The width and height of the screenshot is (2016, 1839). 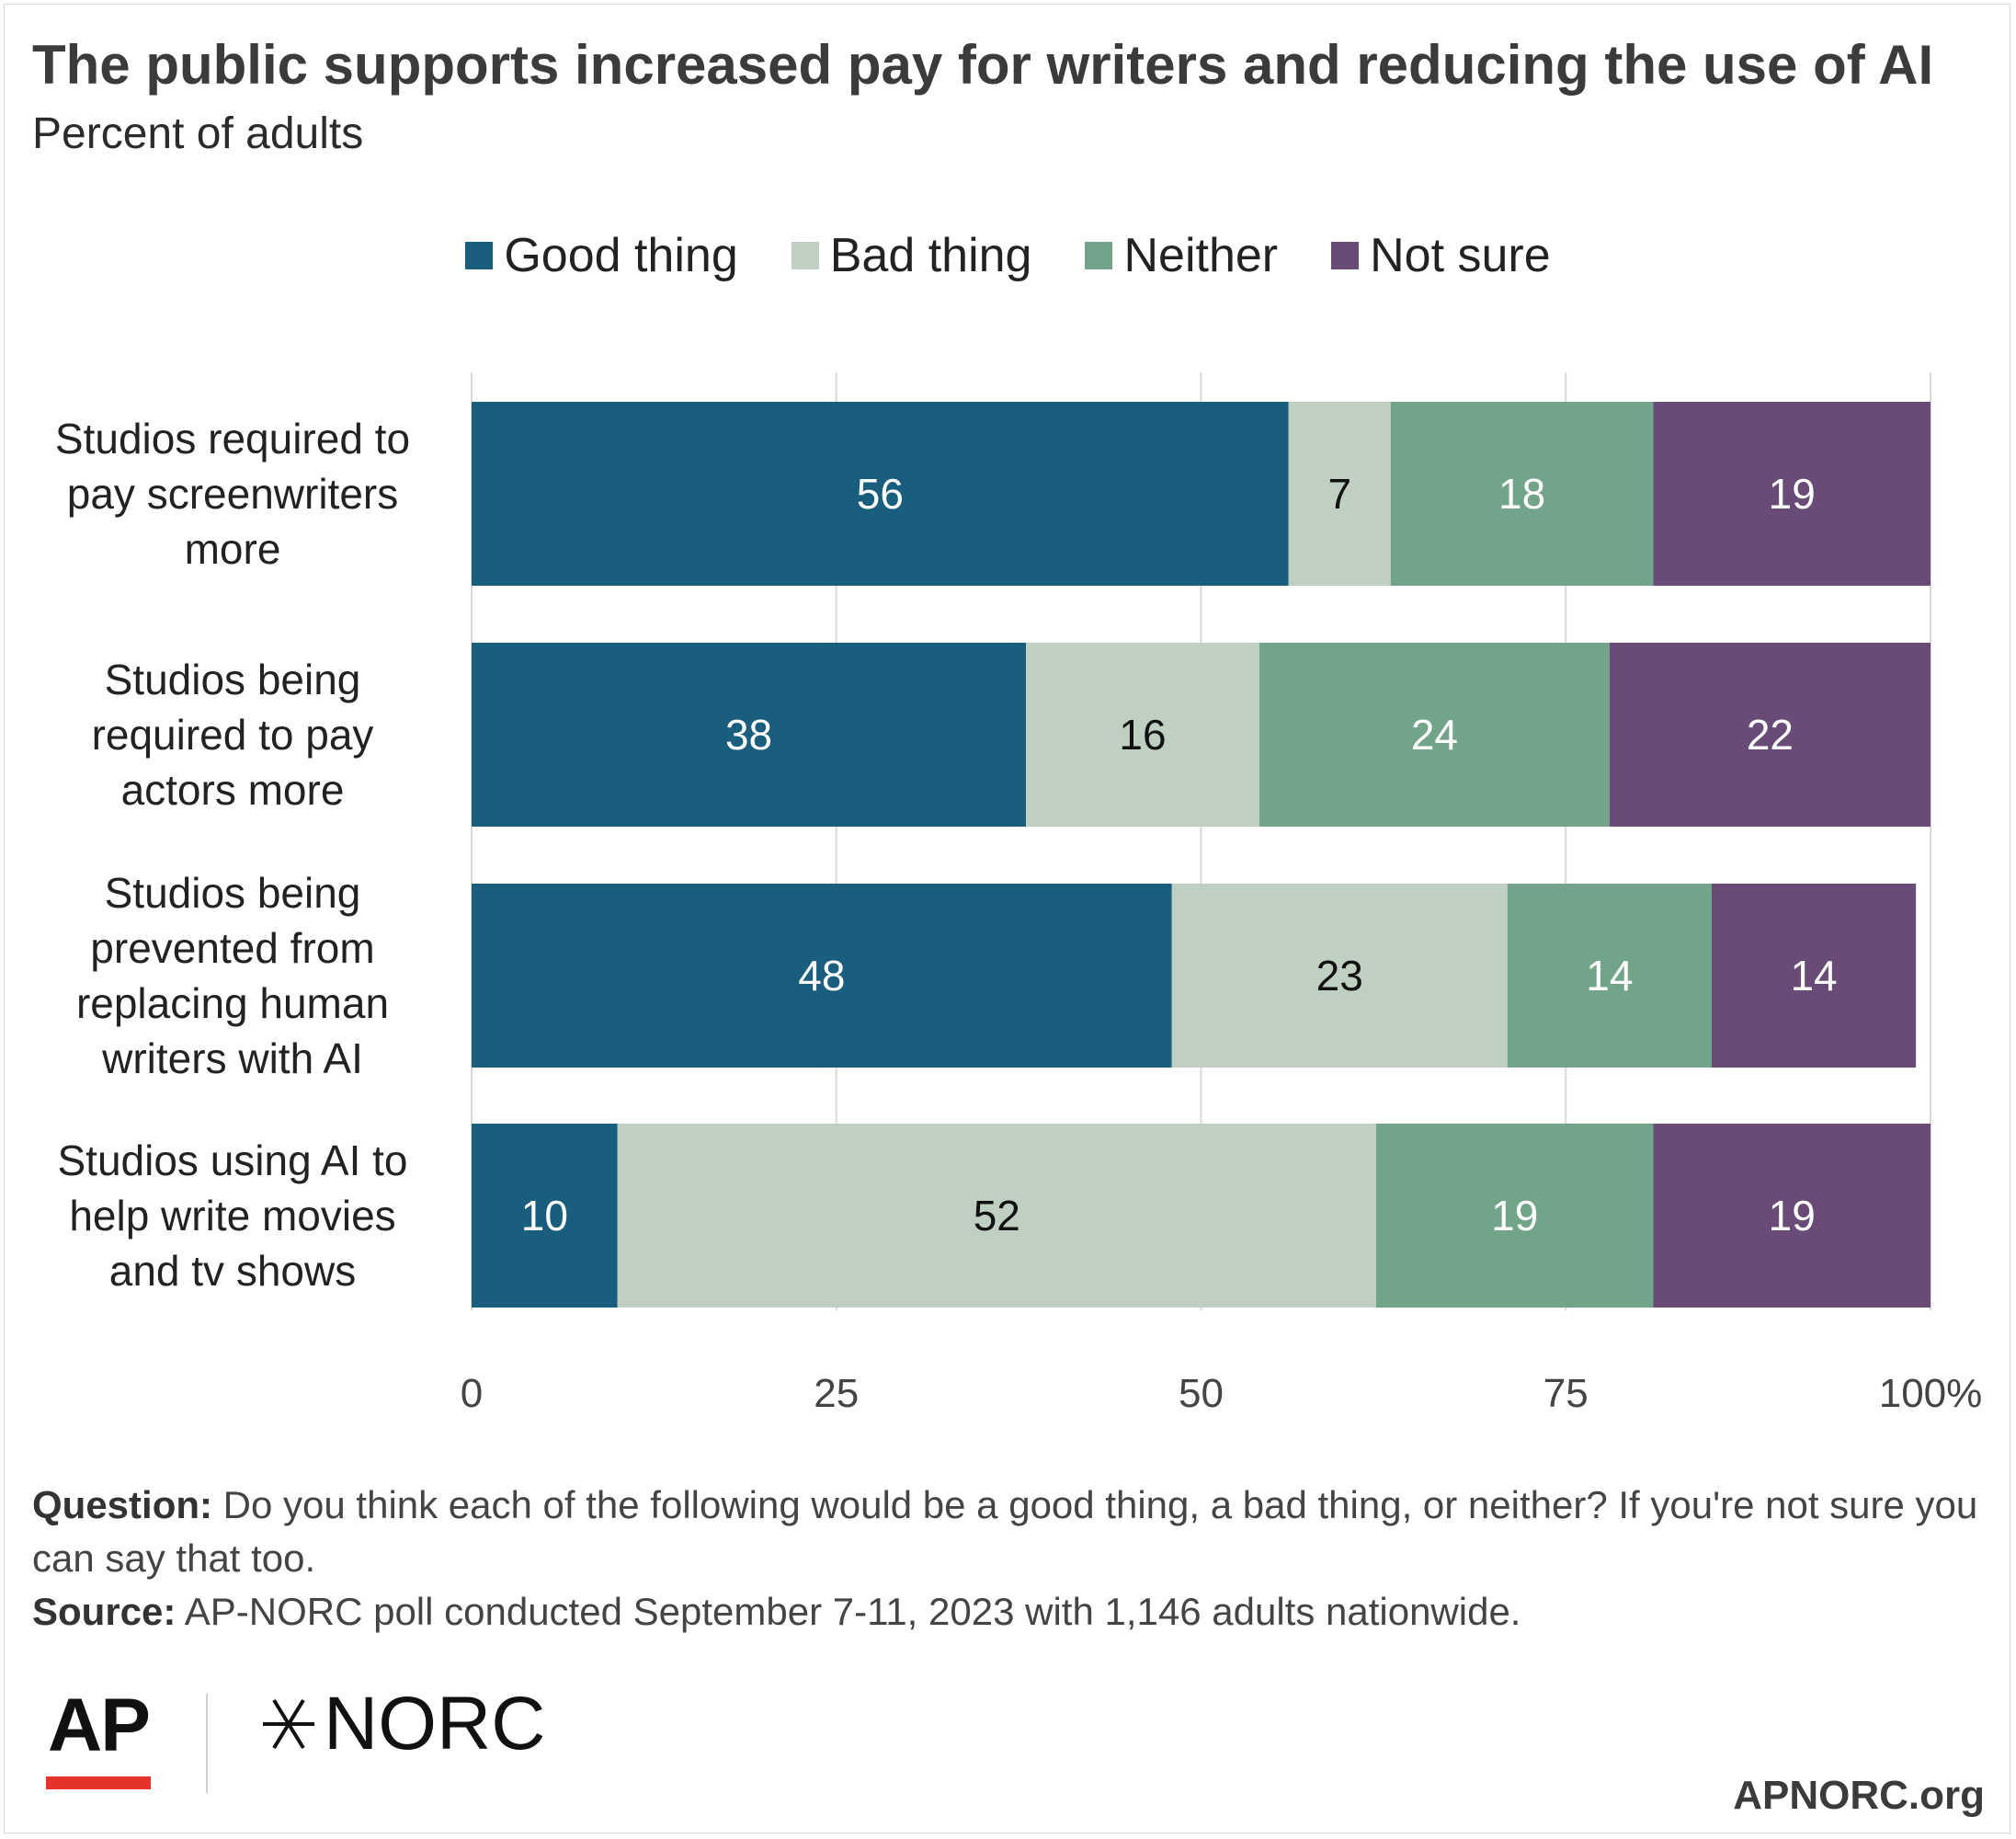 I want to click on legend-item: Bad thing, so click(x=911, y=255).